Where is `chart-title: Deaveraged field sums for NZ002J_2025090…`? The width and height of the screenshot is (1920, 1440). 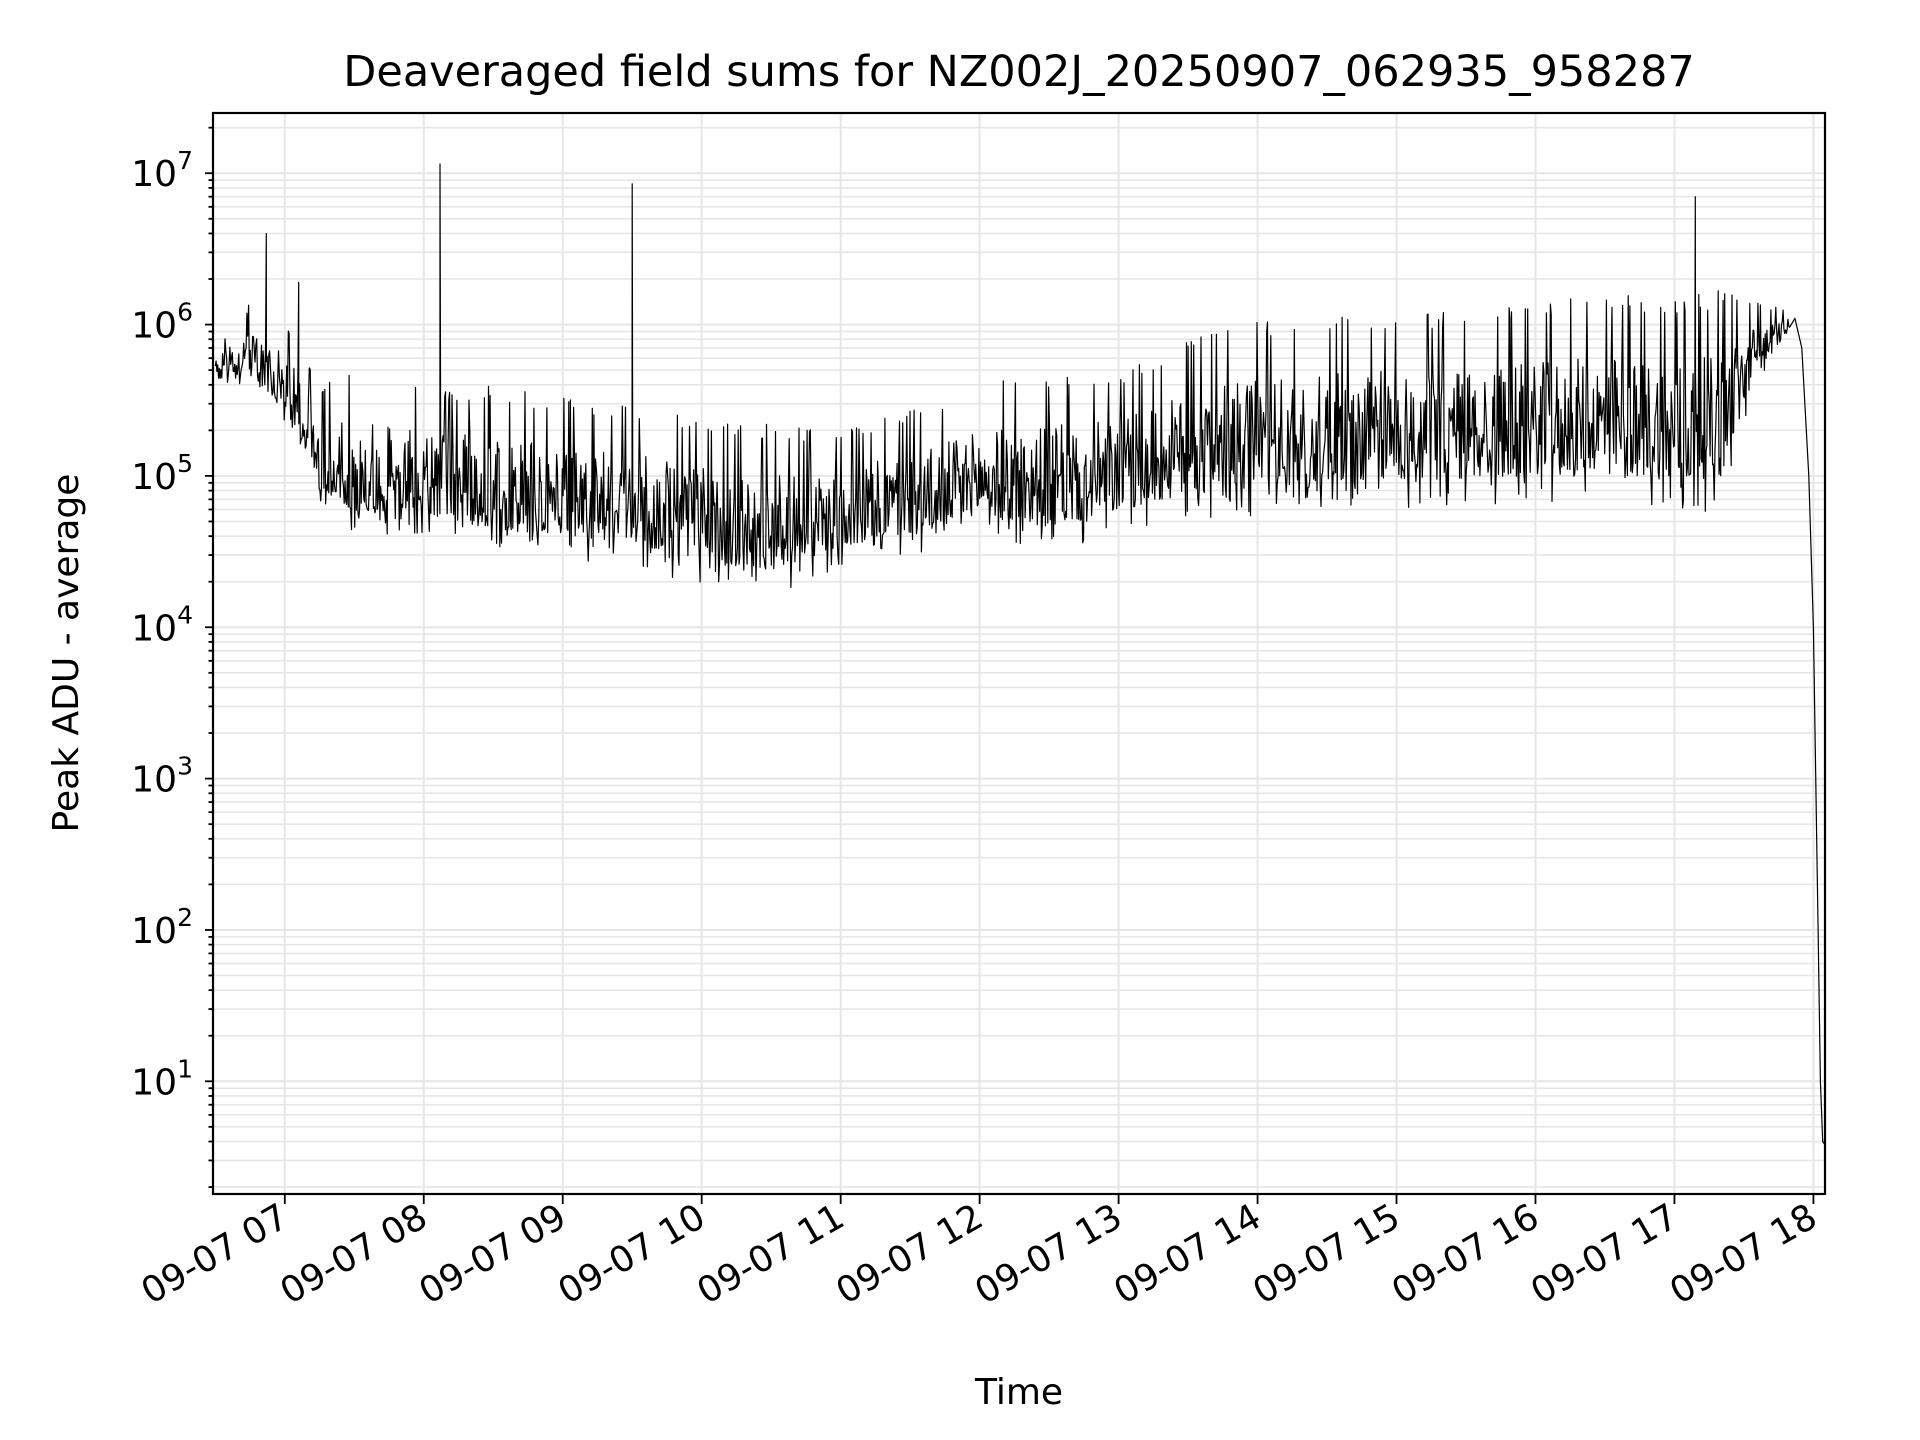 chart-title: Deaveraged field sums for NZ002J_2025090… is located at coordinates (1018, 72).